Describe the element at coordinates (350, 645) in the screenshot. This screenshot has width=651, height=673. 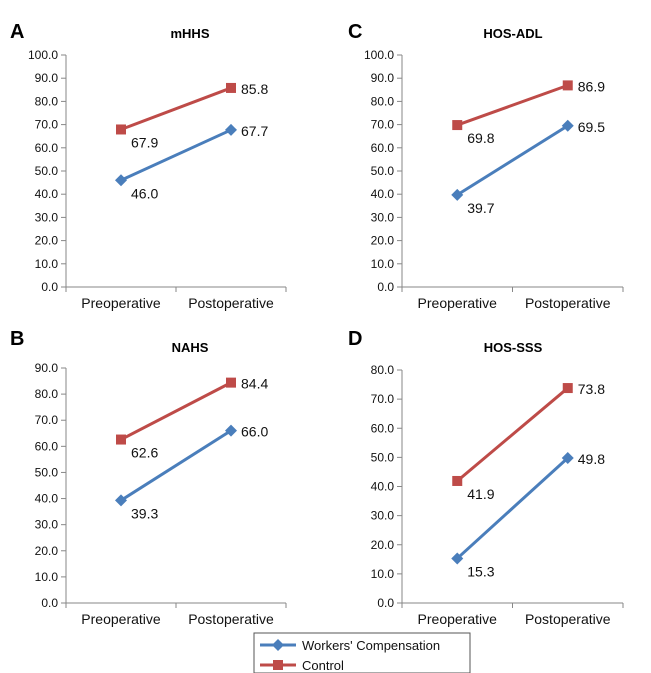
I see `legend-item-workers-compensation: Workers' Compensation` at that location.